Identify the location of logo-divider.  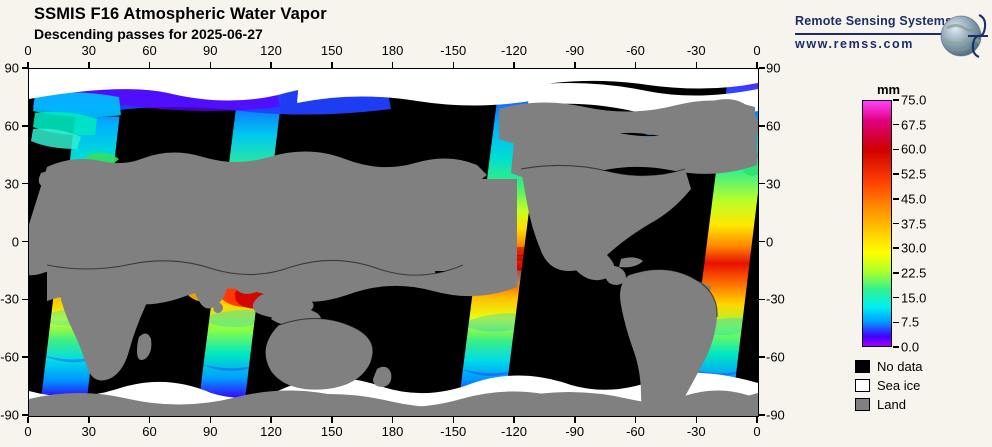
(871, 34).